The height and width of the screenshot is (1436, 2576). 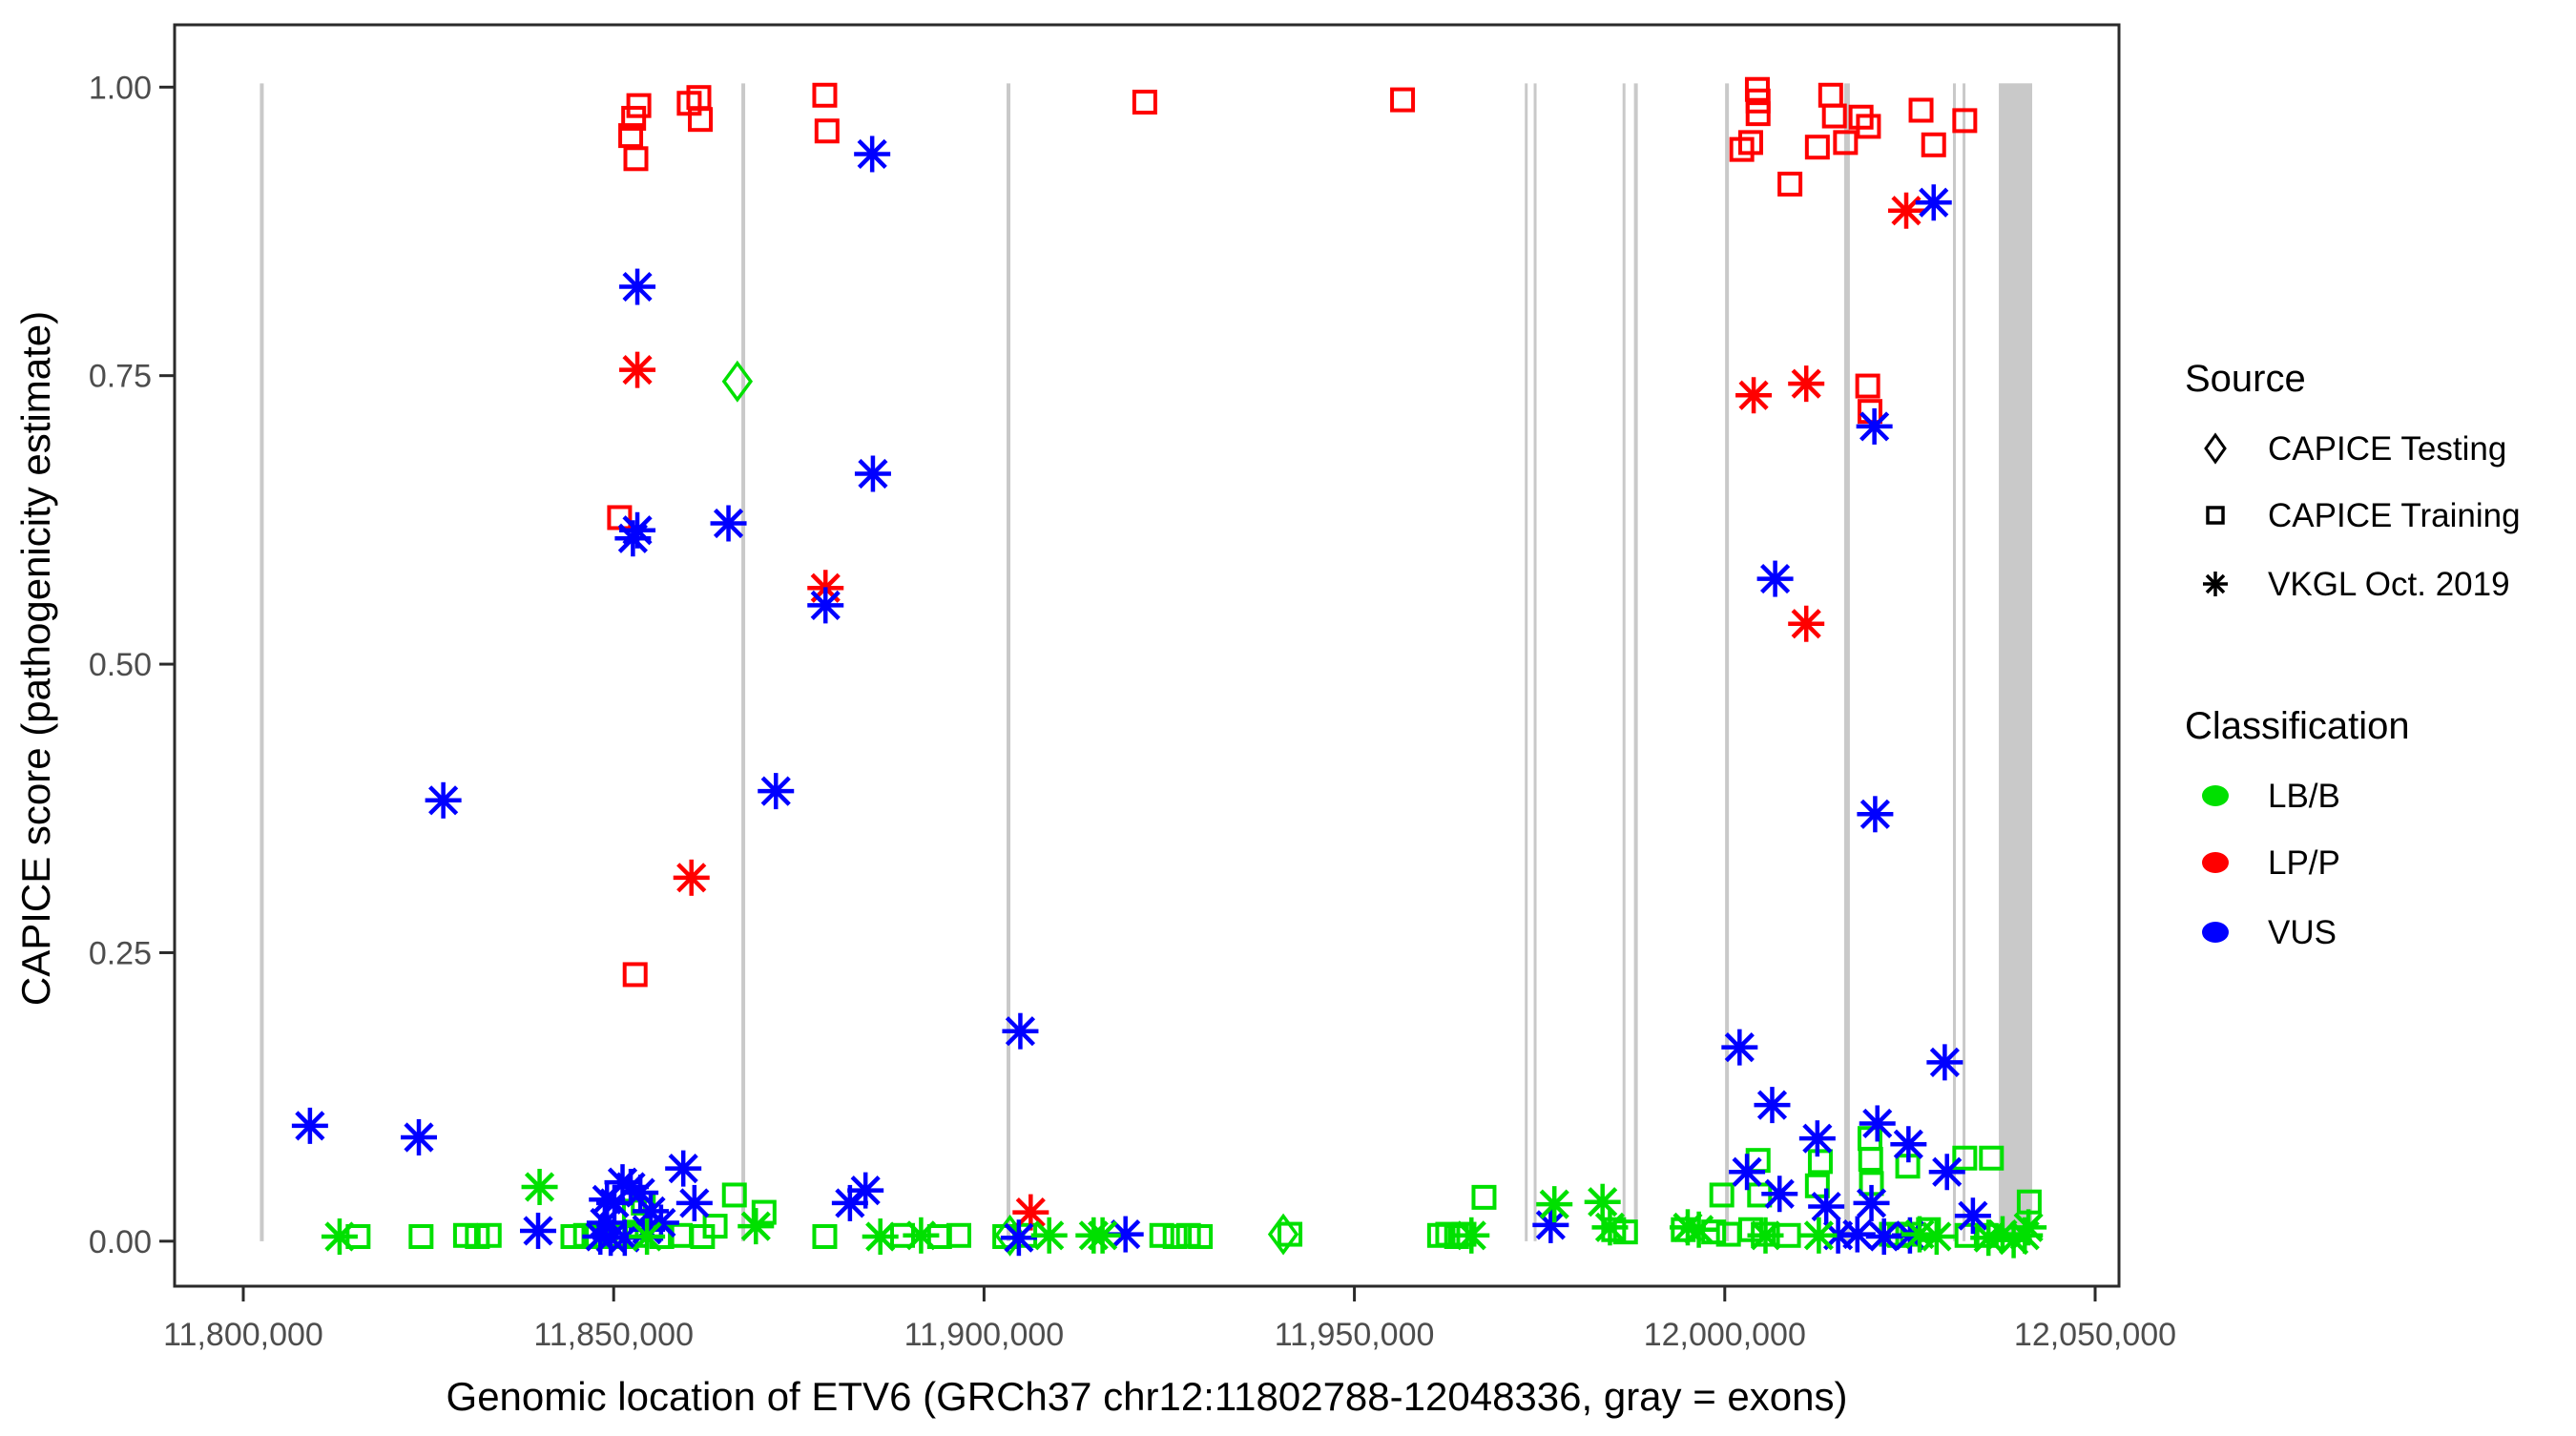 What do you see at coordinates (243, 1335) in the screenshot?
I see `x-tick-label: 11,800,000` at bounding box center [243, 1335].